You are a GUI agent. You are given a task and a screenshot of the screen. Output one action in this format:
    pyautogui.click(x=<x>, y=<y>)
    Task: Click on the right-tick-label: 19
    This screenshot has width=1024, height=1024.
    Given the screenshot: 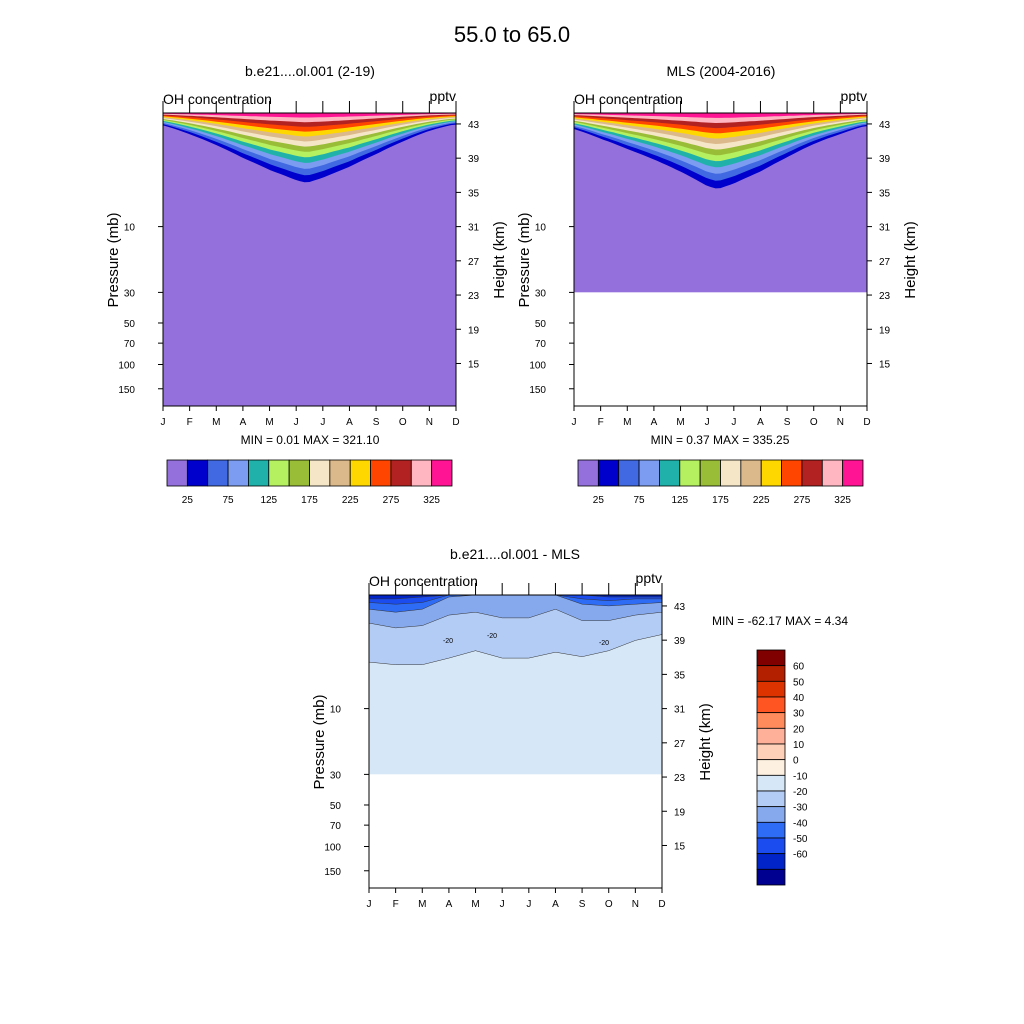 What is the action you would take?
    pyautogui.click(x=885, y=330)
    